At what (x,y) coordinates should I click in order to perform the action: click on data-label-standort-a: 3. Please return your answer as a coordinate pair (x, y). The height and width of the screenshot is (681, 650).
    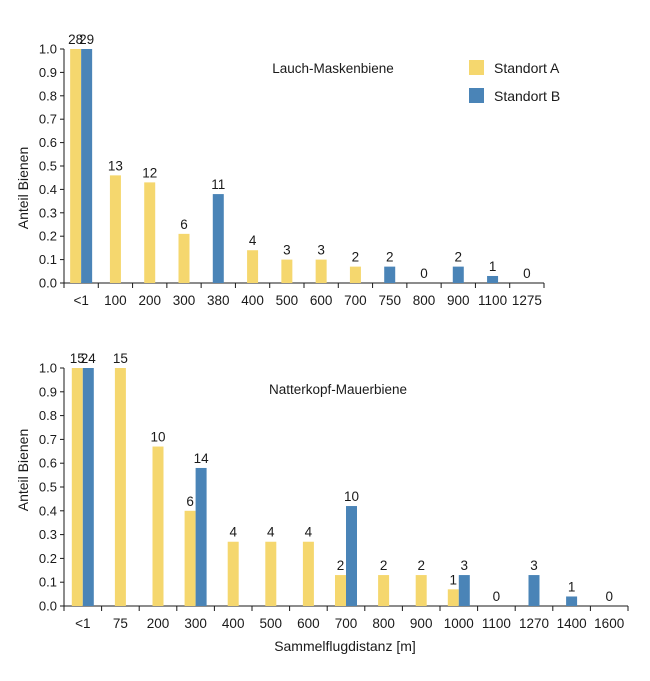
    Looking at the image, I should click on (321, 250).